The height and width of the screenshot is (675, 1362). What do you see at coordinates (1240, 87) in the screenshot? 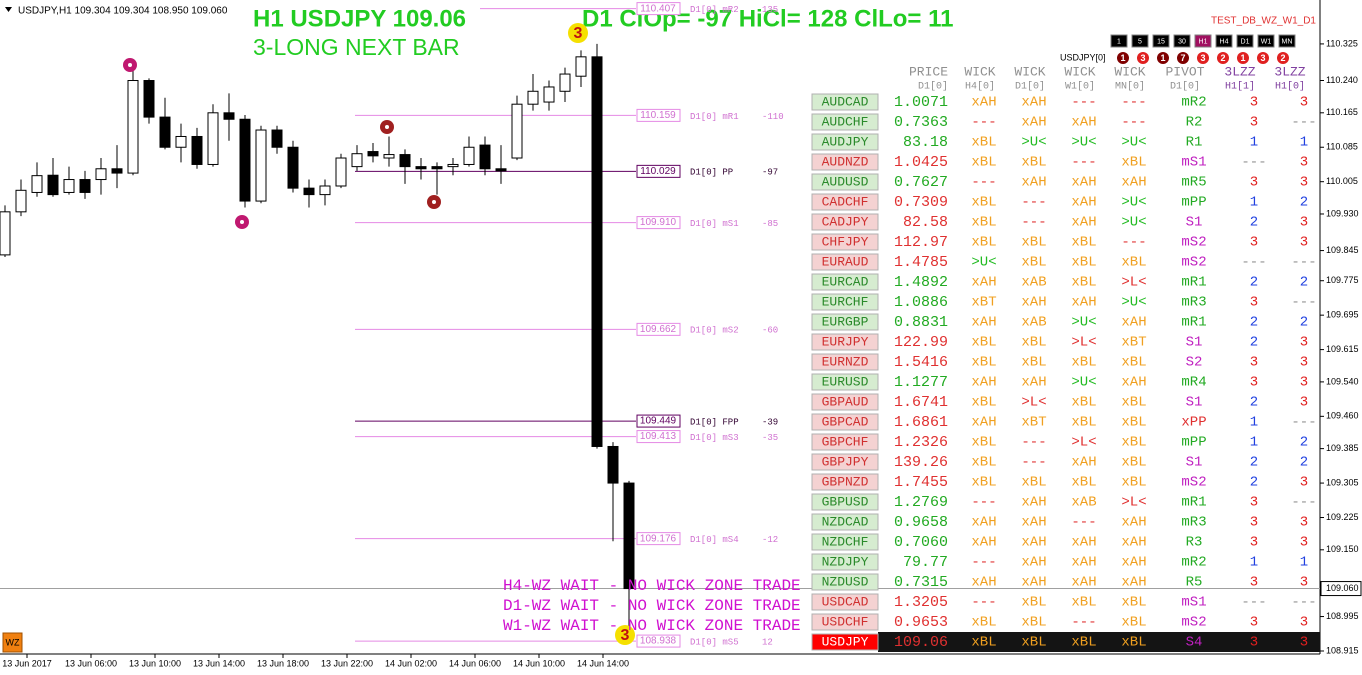
I see `column-subheader: H1[1]` at bounding box center [1240, 87].